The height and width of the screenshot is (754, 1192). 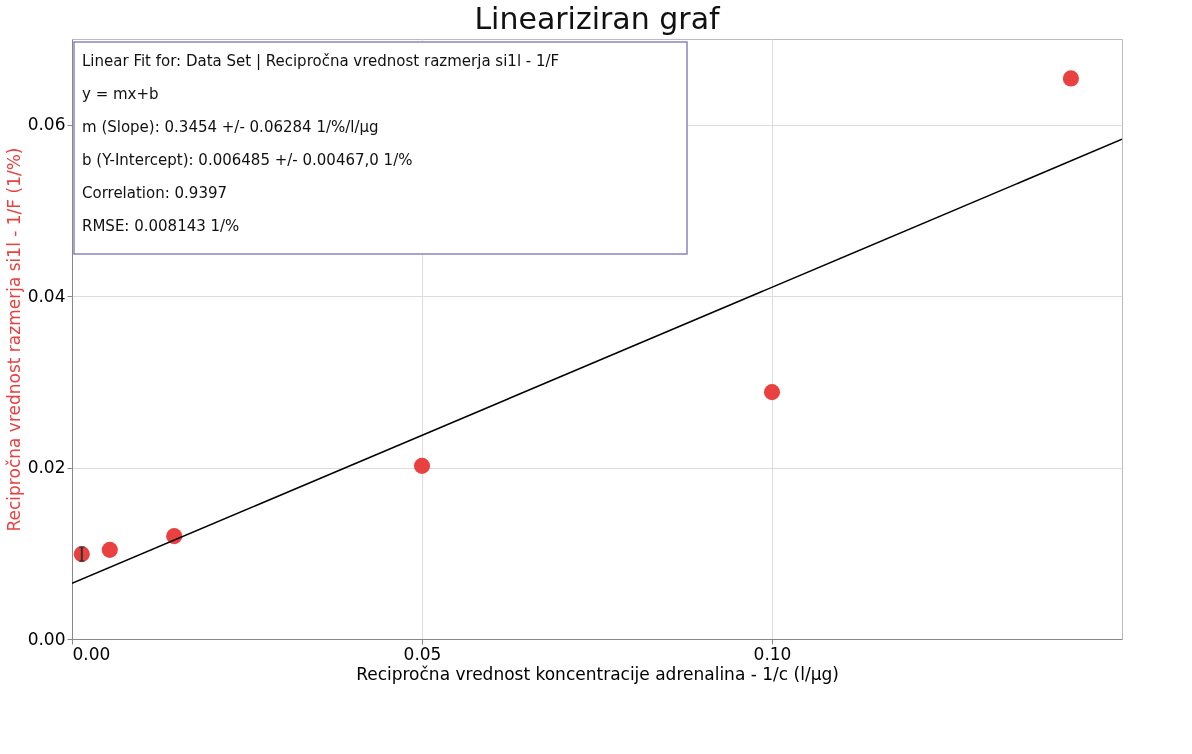 I want to click on y-tick-label: 0.04, so click(x=46, y=295).